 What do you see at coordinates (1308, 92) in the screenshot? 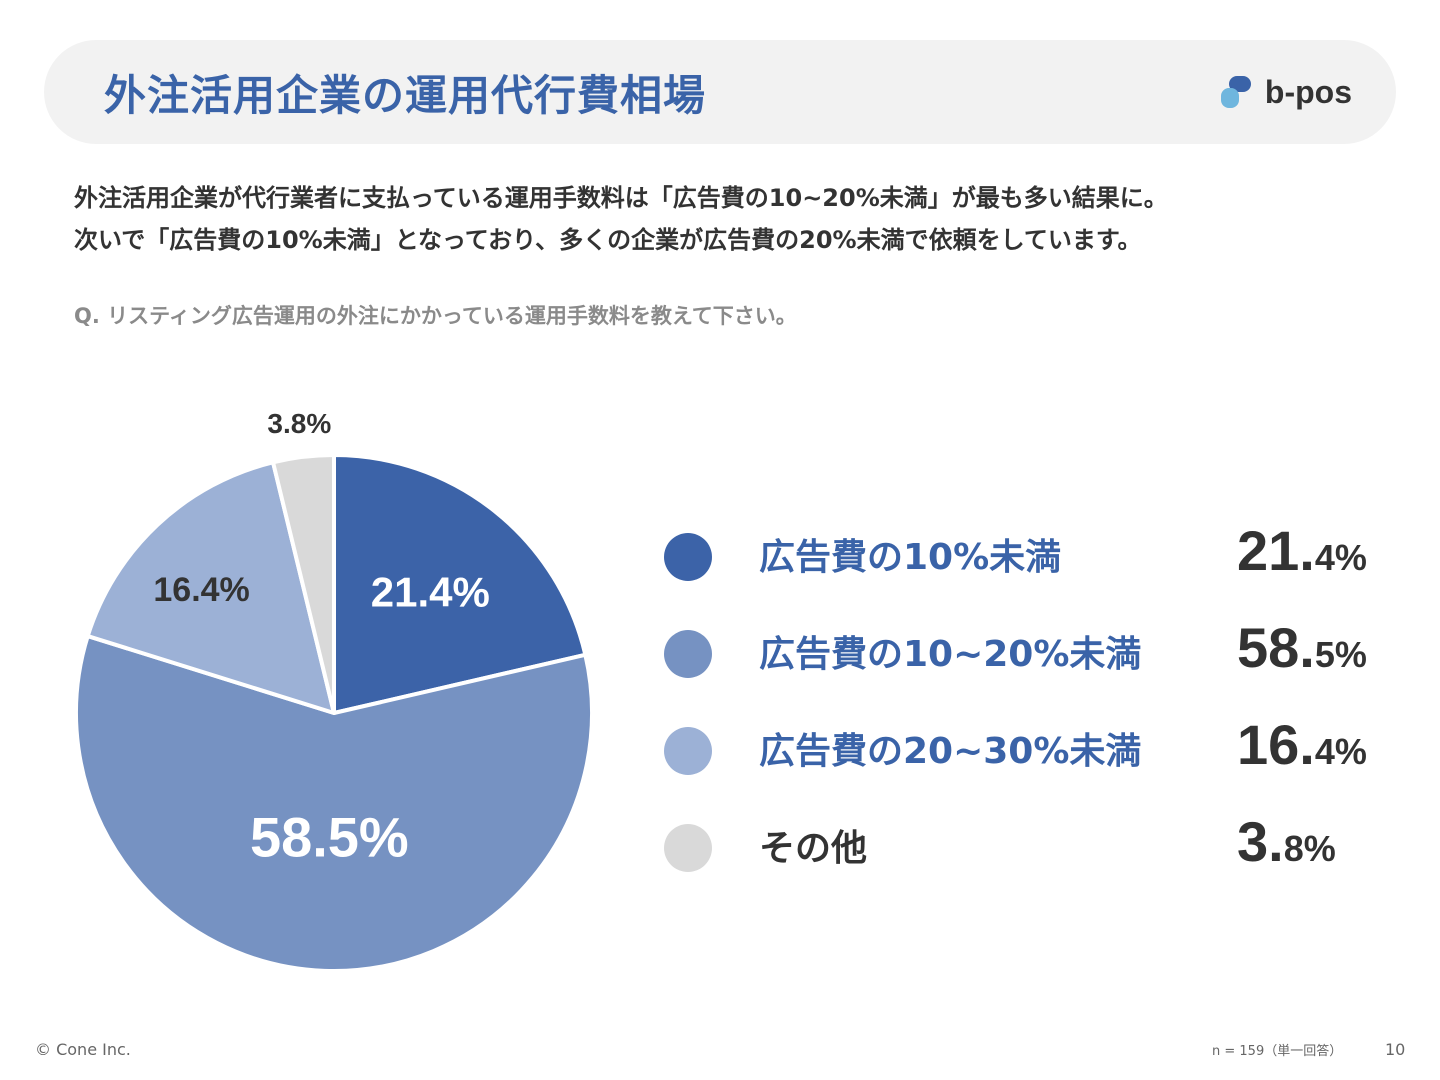
I see `logo-text: b-pos` at bounding box center [1308, 92].